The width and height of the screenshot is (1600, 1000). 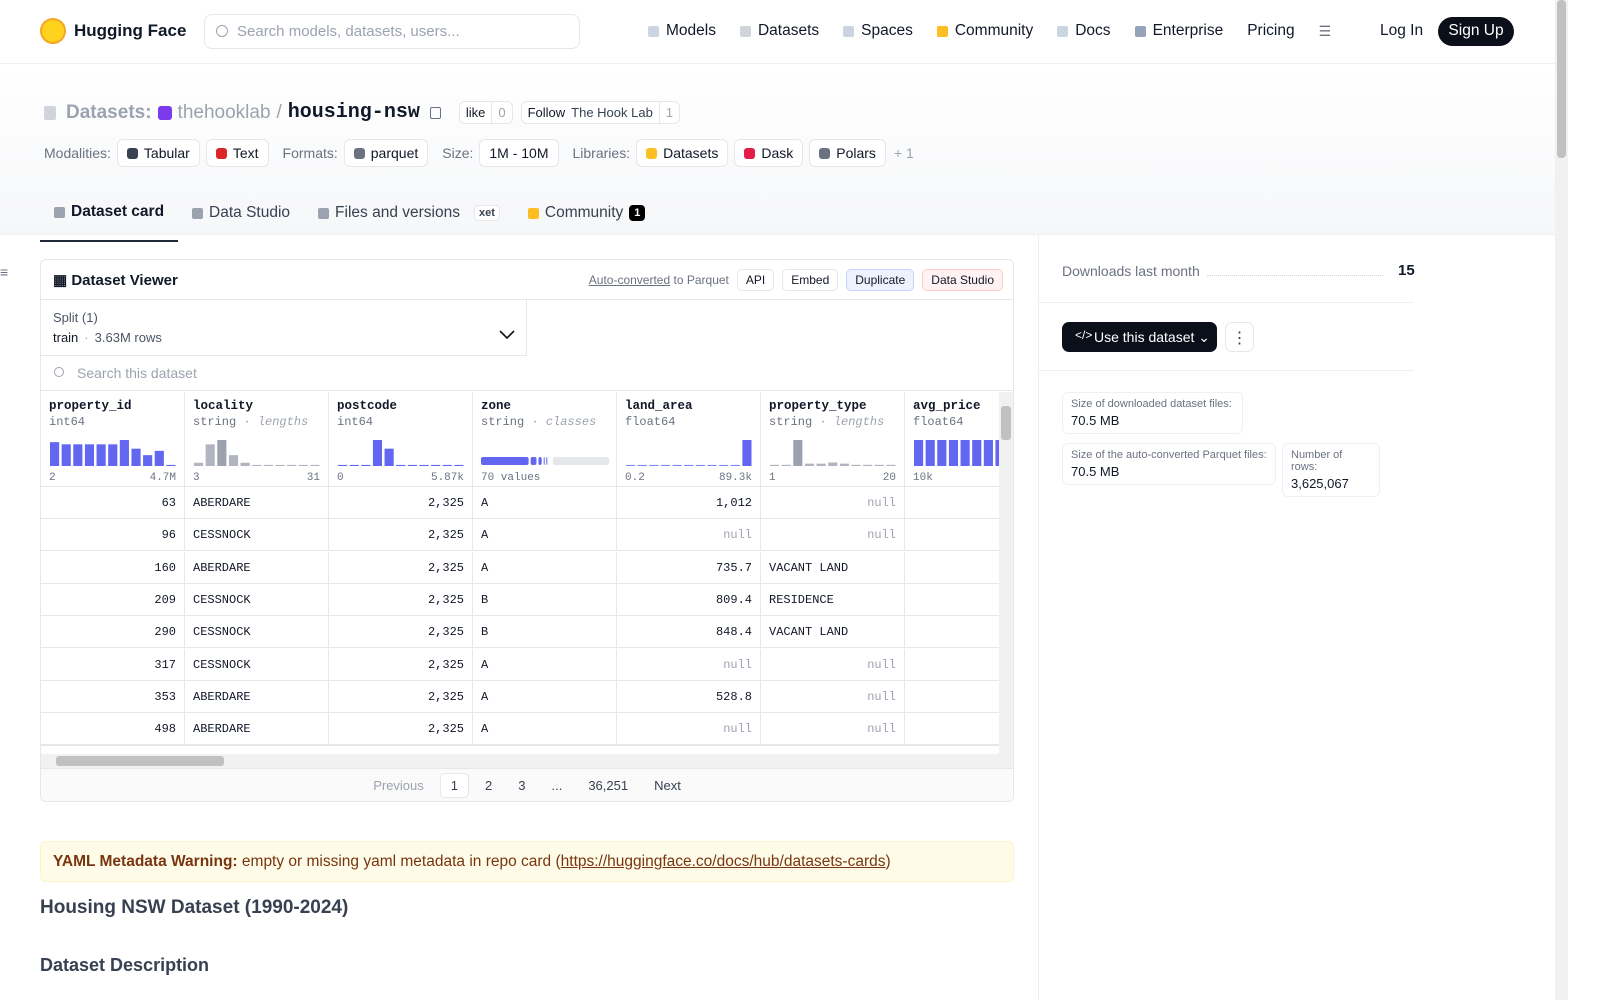 What do you see at coordinates (1239, 337) in the screenshot?
I see `more-button: ⋮` at bounding box center [1239, 337].